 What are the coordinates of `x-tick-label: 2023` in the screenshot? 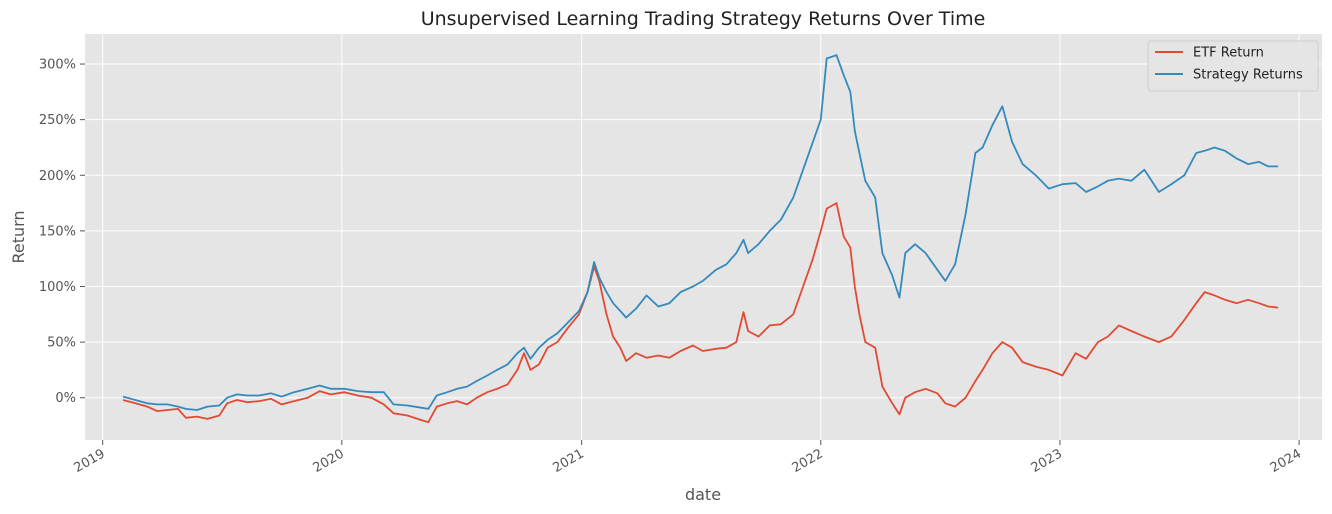 It's located at (1047, 461).